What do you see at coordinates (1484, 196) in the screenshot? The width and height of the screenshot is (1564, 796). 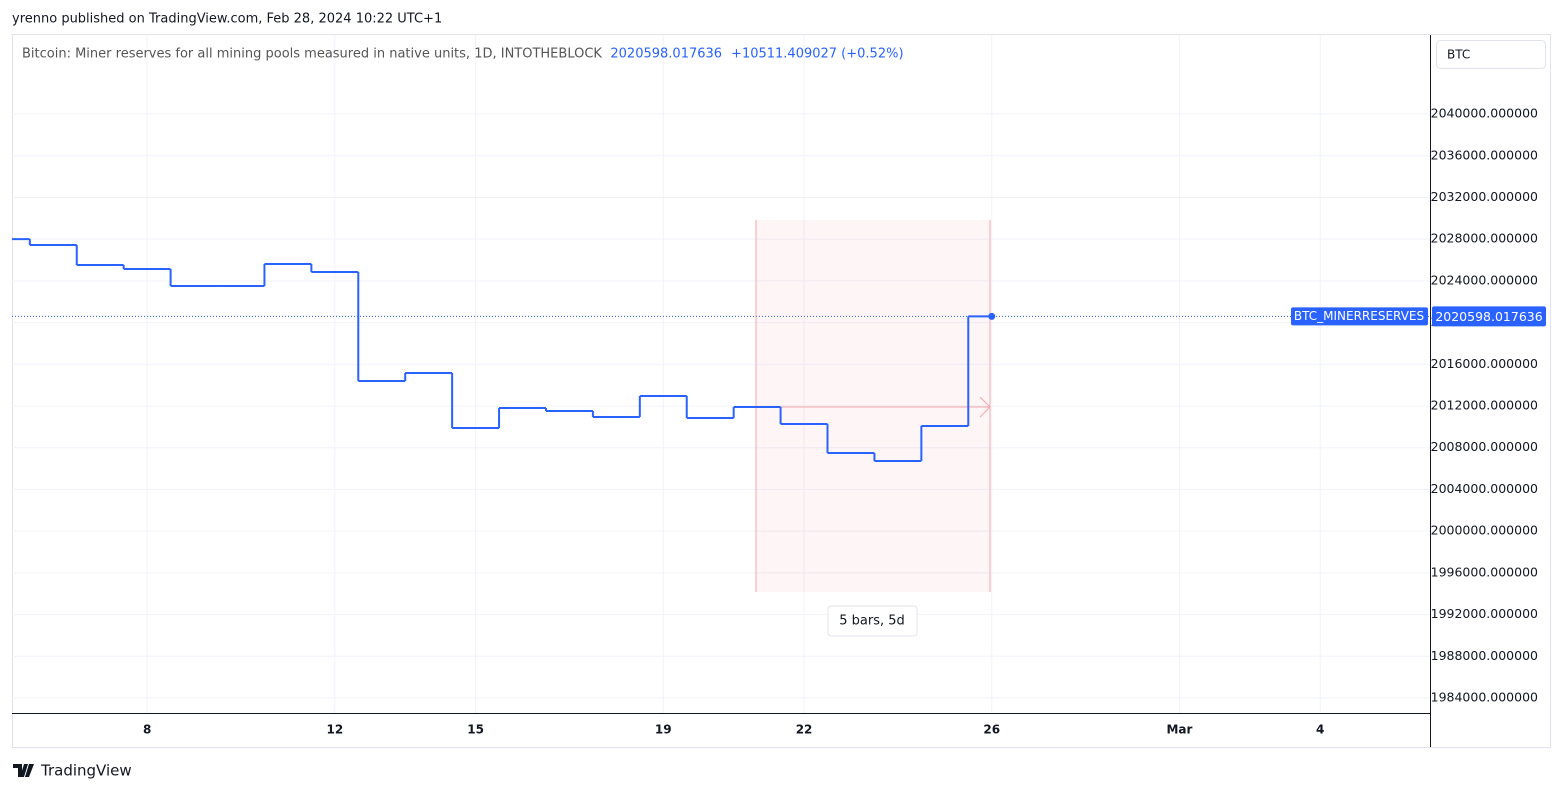 I see `y-tick-label: 2032000.000000` at bounding box center [1484, 196].